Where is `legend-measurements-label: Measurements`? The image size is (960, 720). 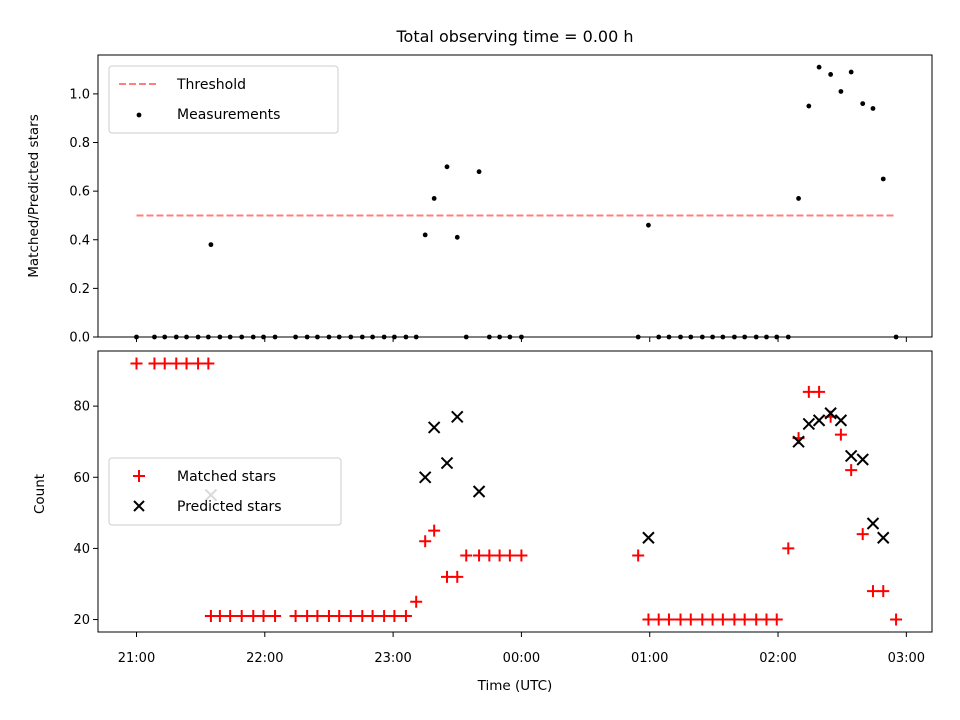
legend-measurements-label: Measurements is located at coordinates (228, 115).